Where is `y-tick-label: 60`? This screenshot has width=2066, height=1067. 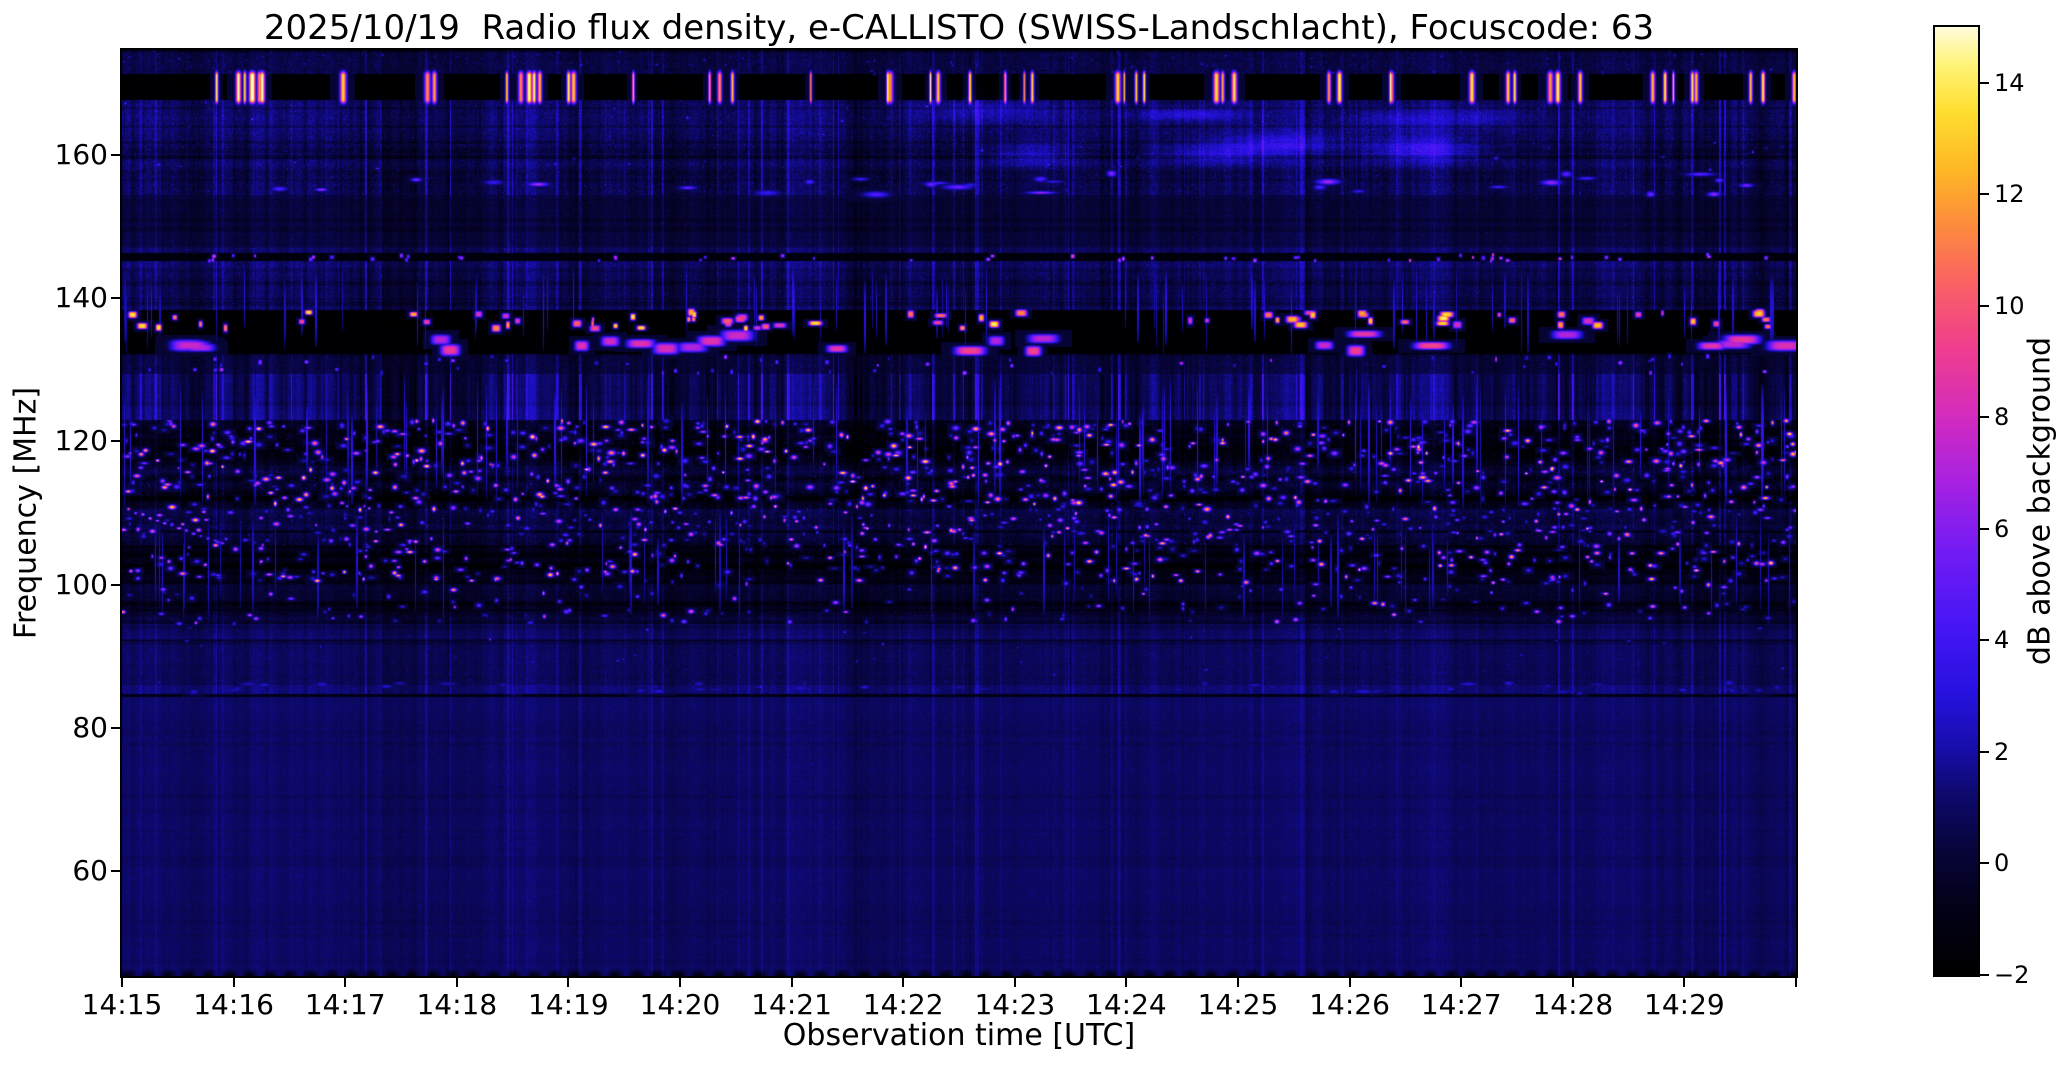
y-tick-label: 60 is located at coordinates (90, 870).